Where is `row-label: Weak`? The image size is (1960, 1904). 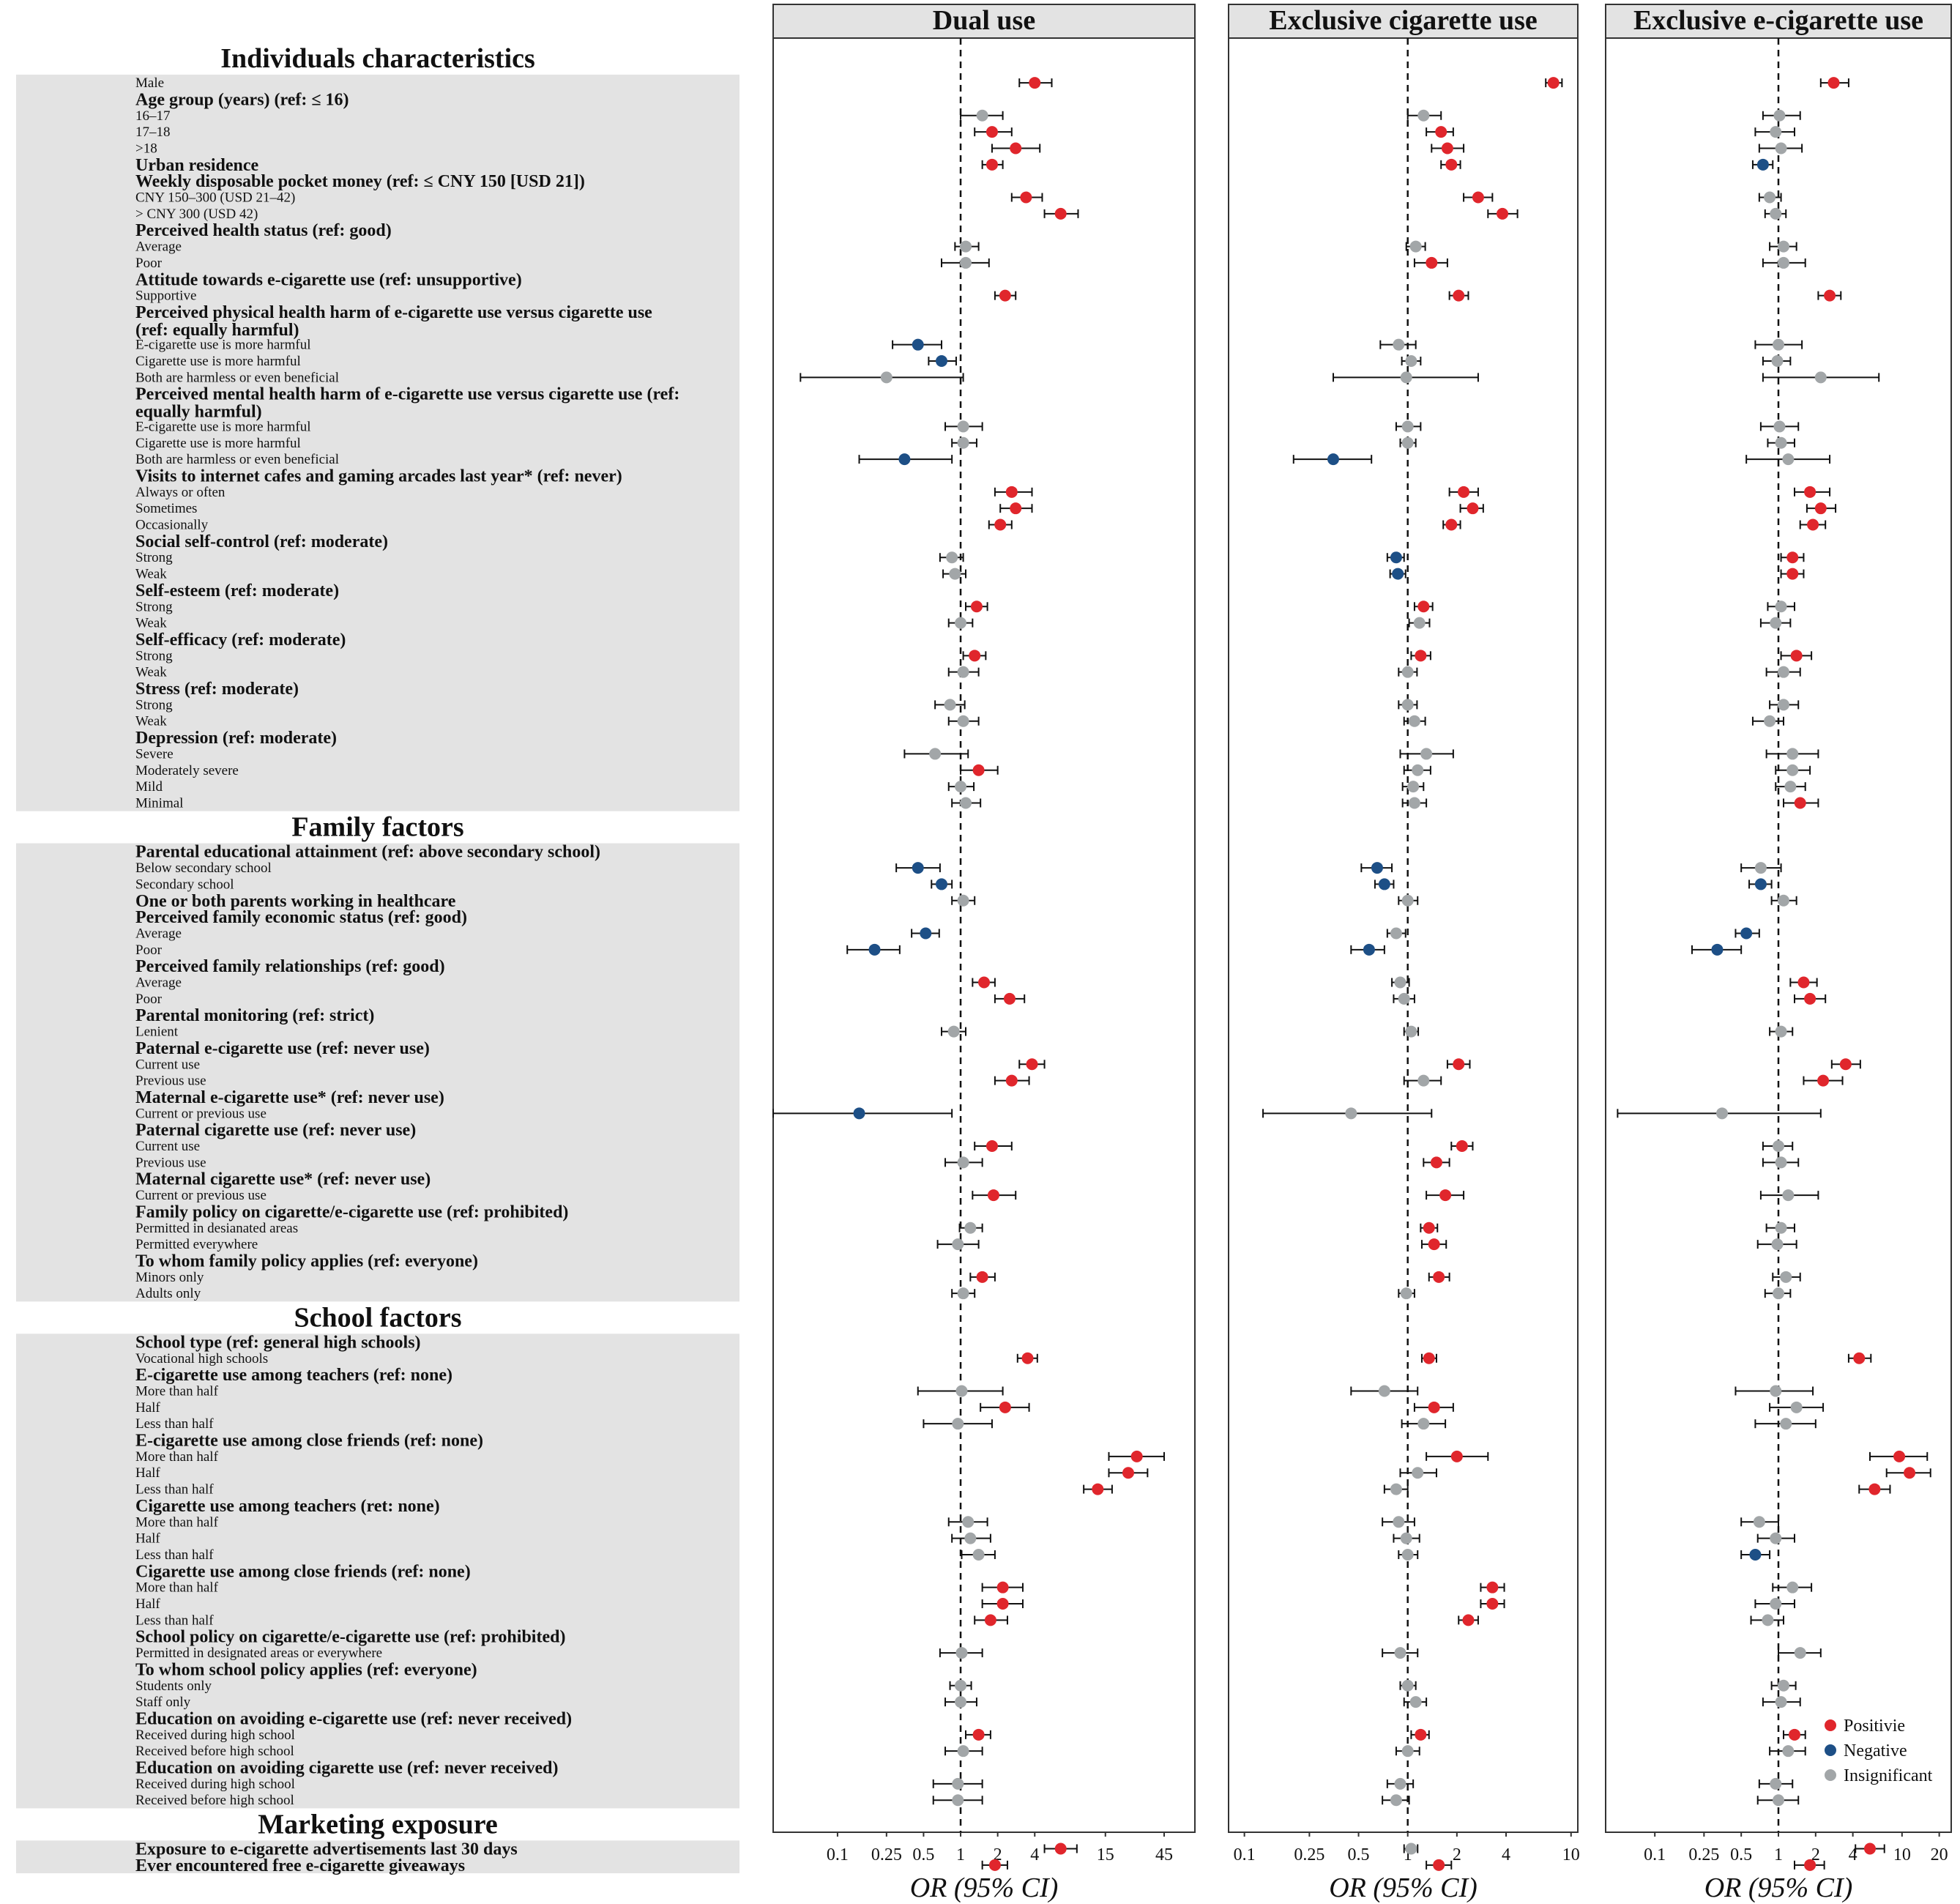 row-label: Weak is located at coordinates (151, 721).